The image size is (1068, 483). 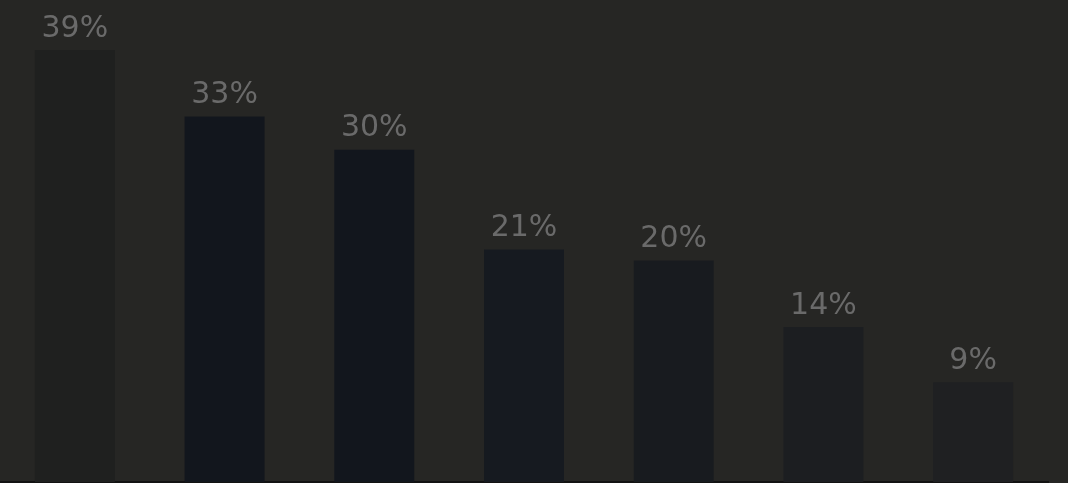 I want to click on data-label: 9%, so click(x=973, y=359).